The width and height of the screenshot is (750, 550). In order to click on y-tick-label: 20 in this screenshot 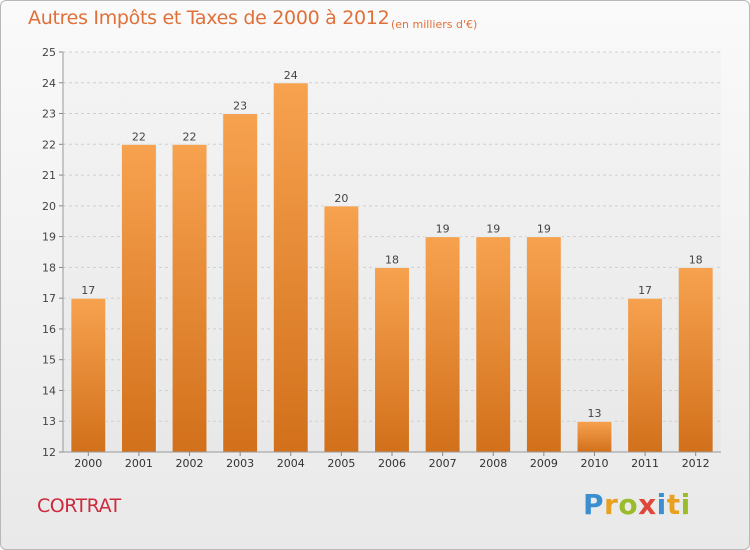, I will do `click(49, 206)`.